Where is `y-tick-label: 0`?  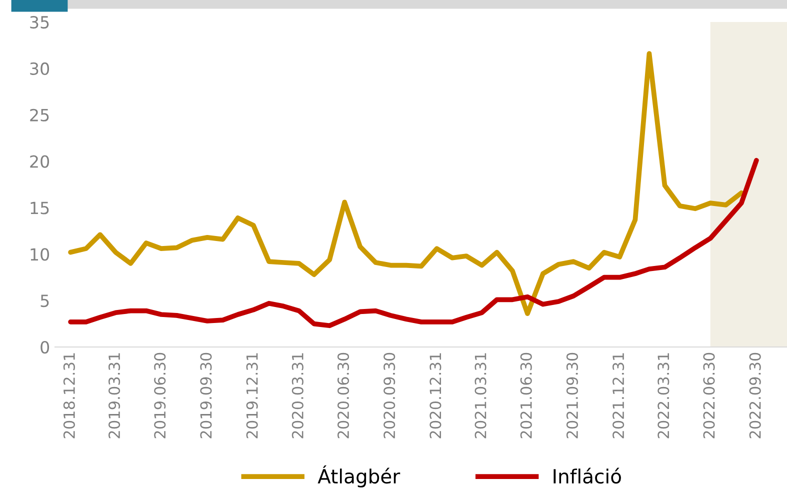
y-tick-label: 0 is located at coordinates (45, 347).